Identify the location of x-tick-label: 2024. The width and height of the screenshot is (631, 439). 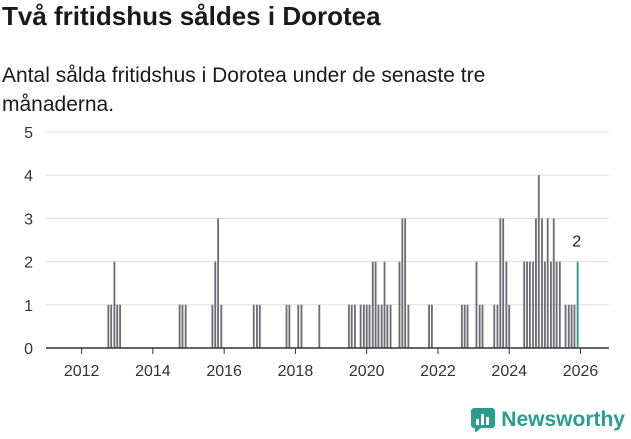
(509, 371).